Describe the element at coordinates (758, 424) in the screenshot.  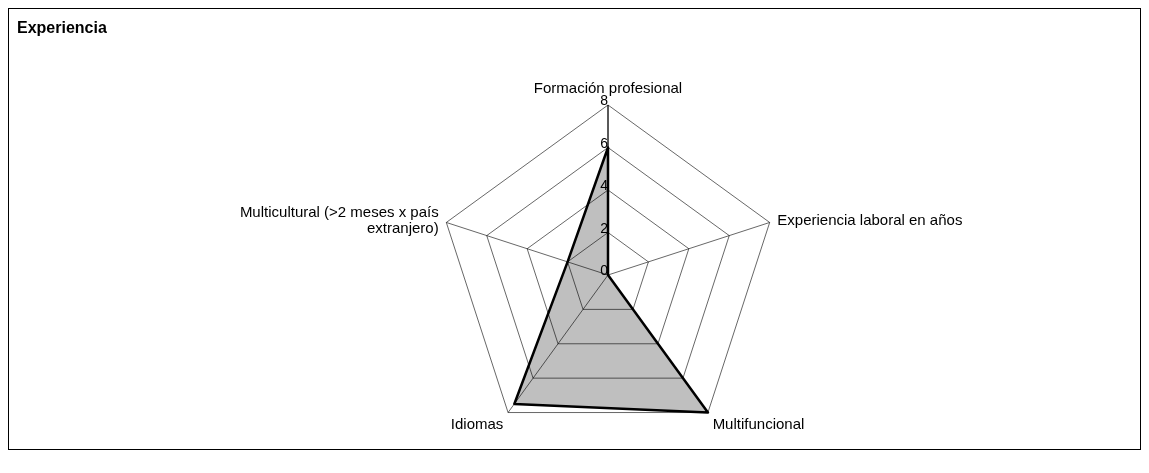
I see `spoke-label: Multifuncional` at that location.